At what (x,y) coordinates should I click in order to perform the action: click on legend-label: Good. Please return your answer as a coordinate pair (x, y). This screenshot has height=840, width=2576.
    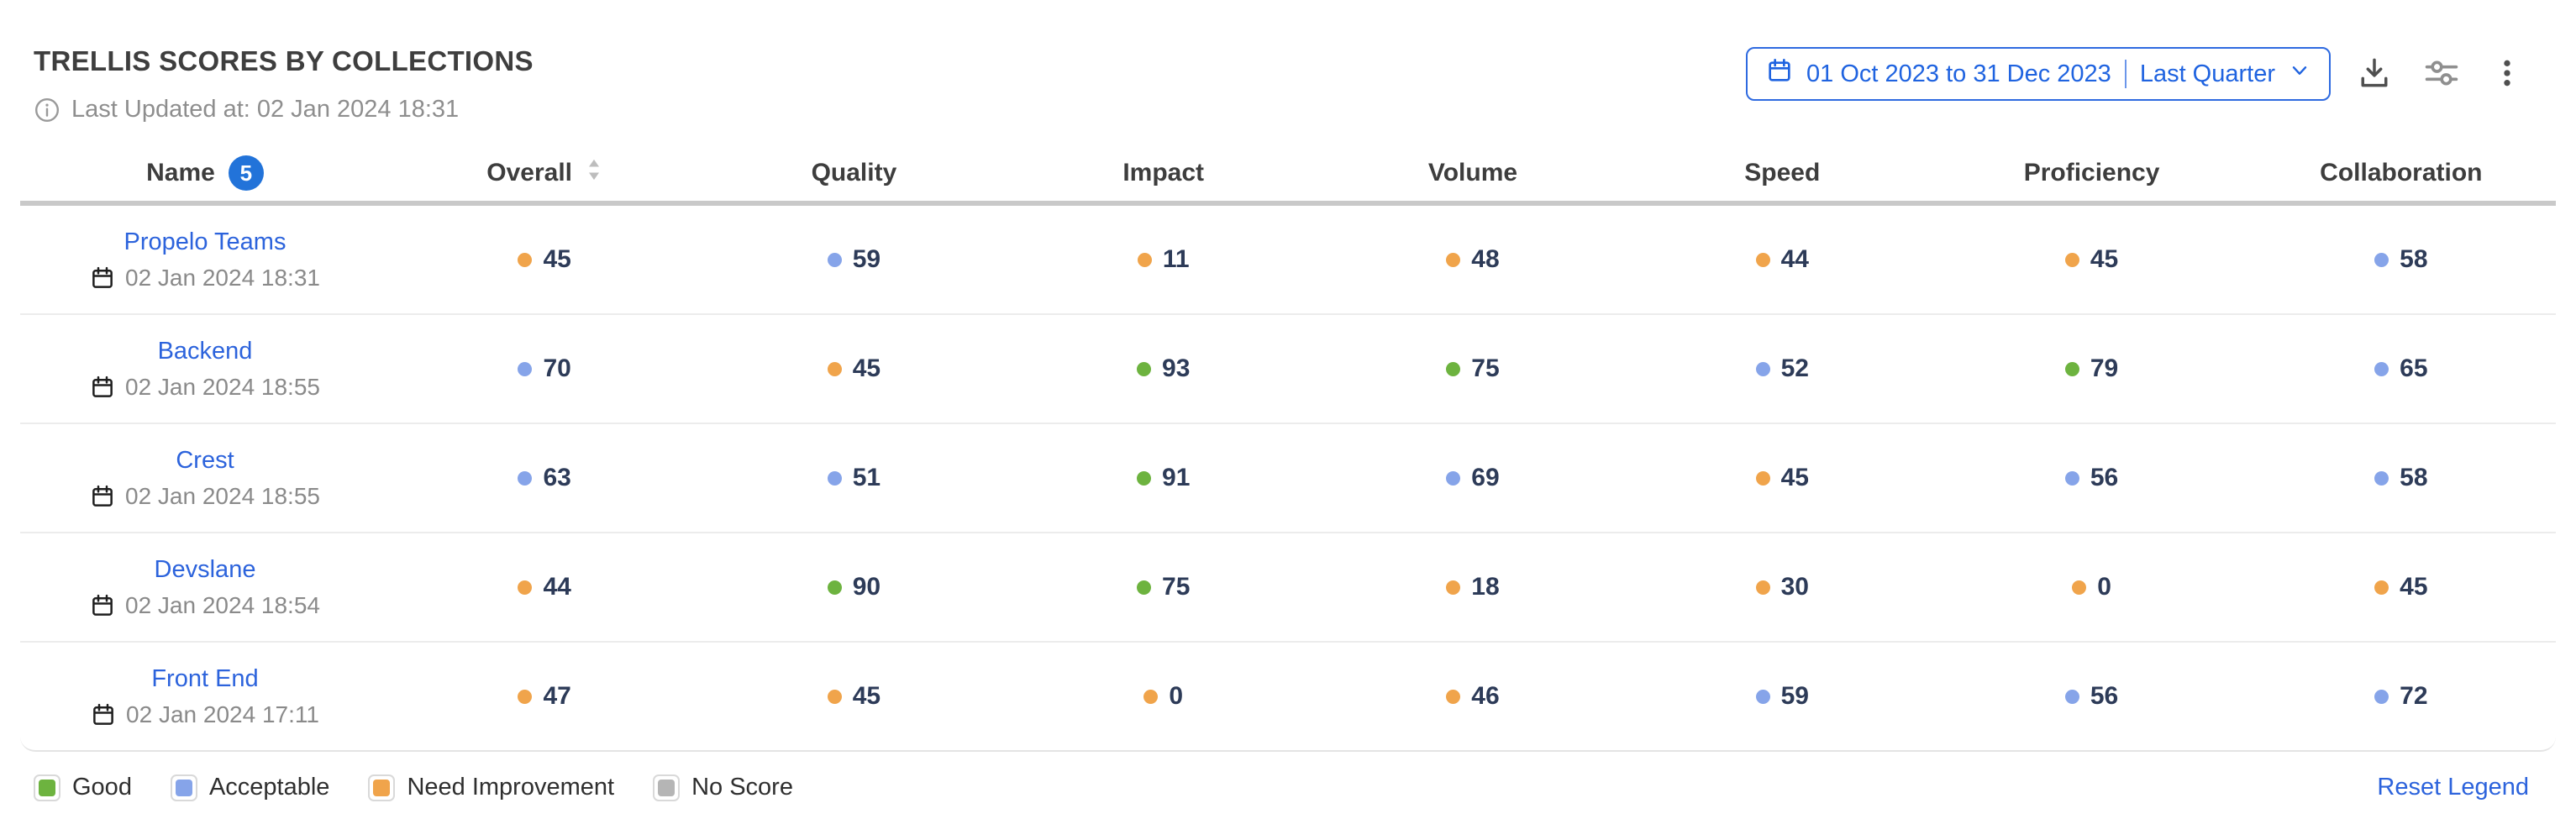
    Looking at the image, I should click on (102, 787).